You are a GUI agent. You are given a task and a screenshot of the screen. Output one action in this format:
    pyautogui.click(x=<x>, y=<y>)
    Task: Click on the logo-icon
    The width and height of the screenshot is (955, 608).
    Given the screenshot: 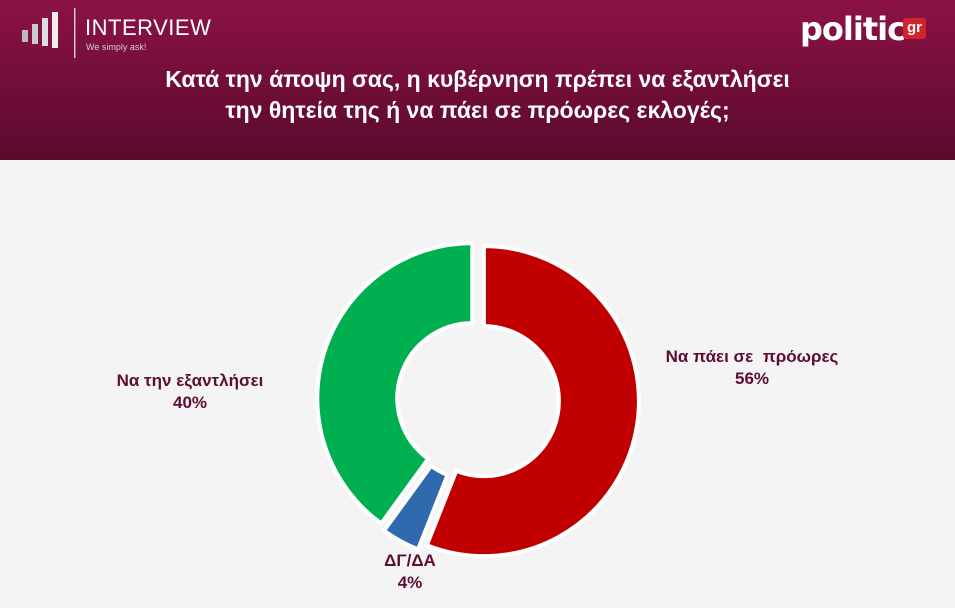 What is the action you would take?
    pyautogui.click(x=49, y=33)
    